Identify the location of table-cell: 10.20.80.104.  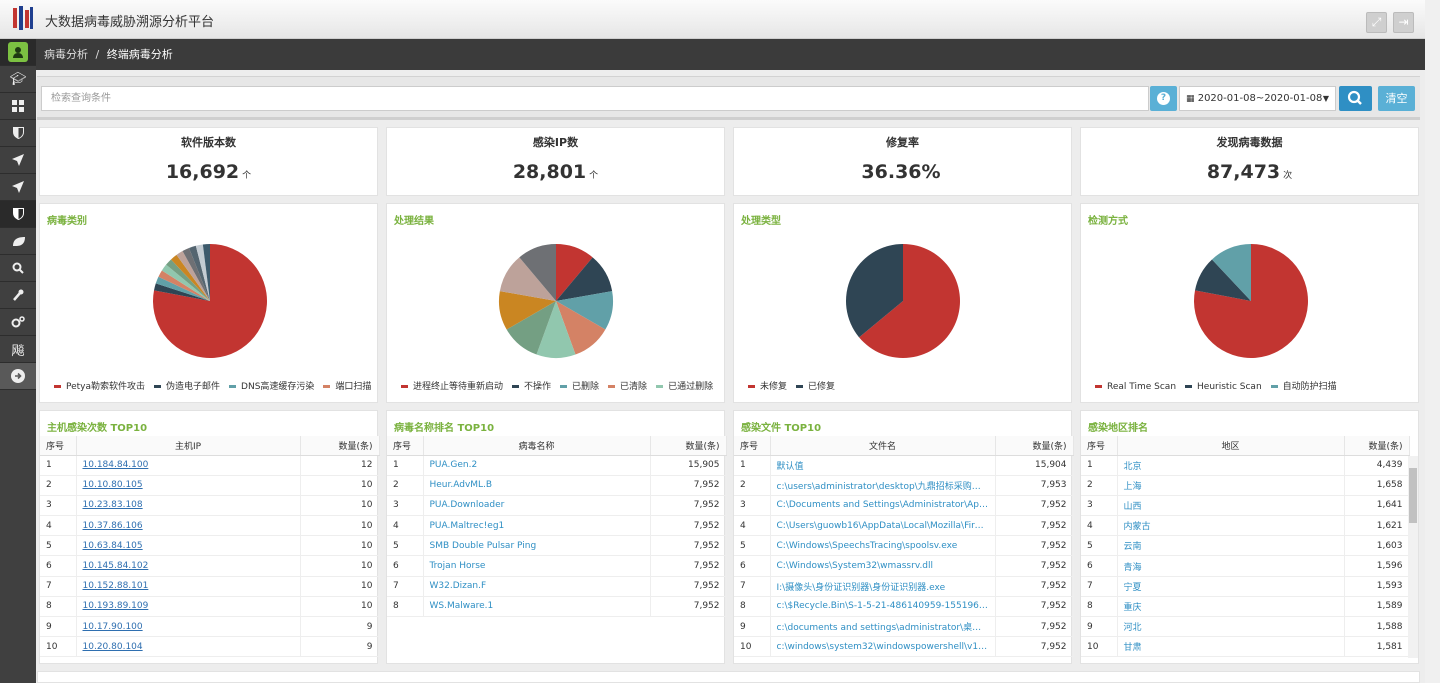
(188, 647).